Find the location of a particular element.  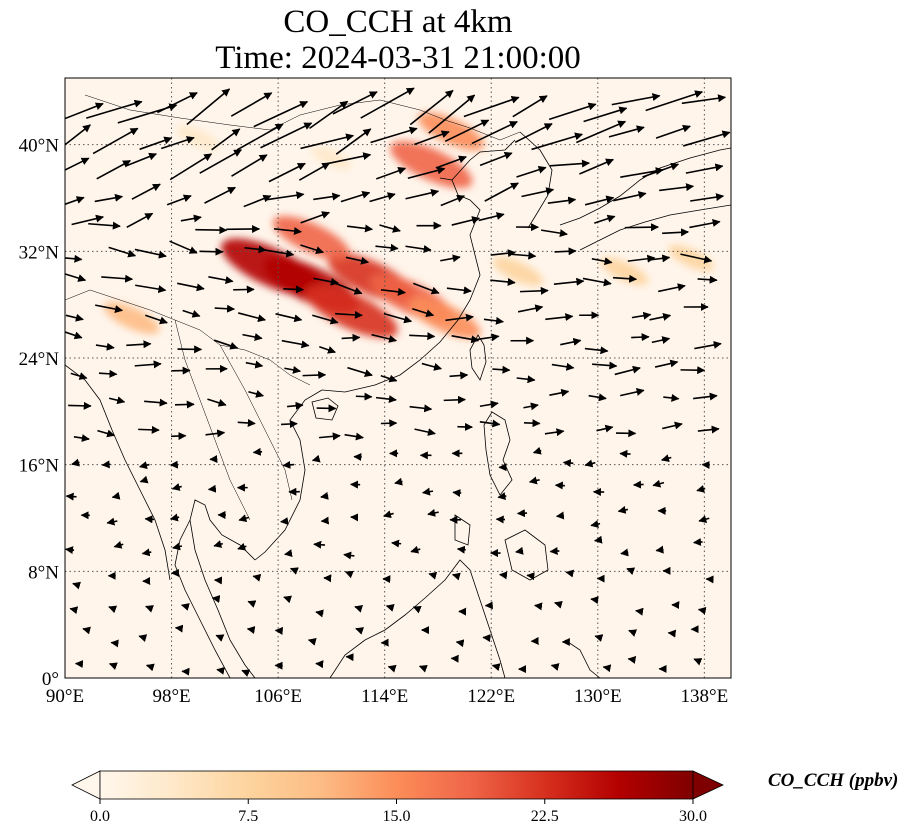

colorbar-tick-label: 0.0 is located at coordinates (100, 816).